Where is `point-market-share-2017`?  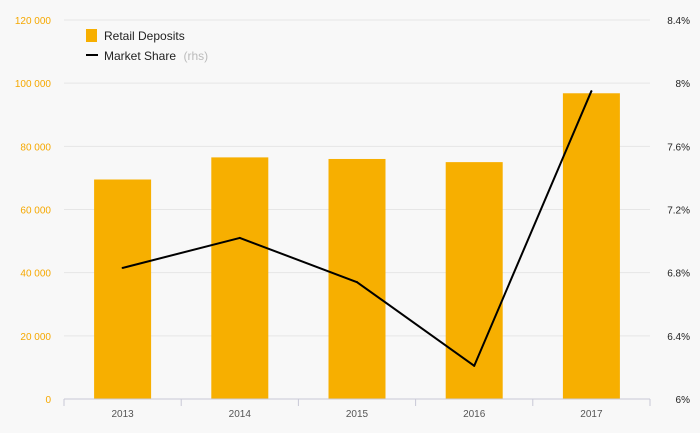 point-market-share-2017 is located at coordinates (591, 91).